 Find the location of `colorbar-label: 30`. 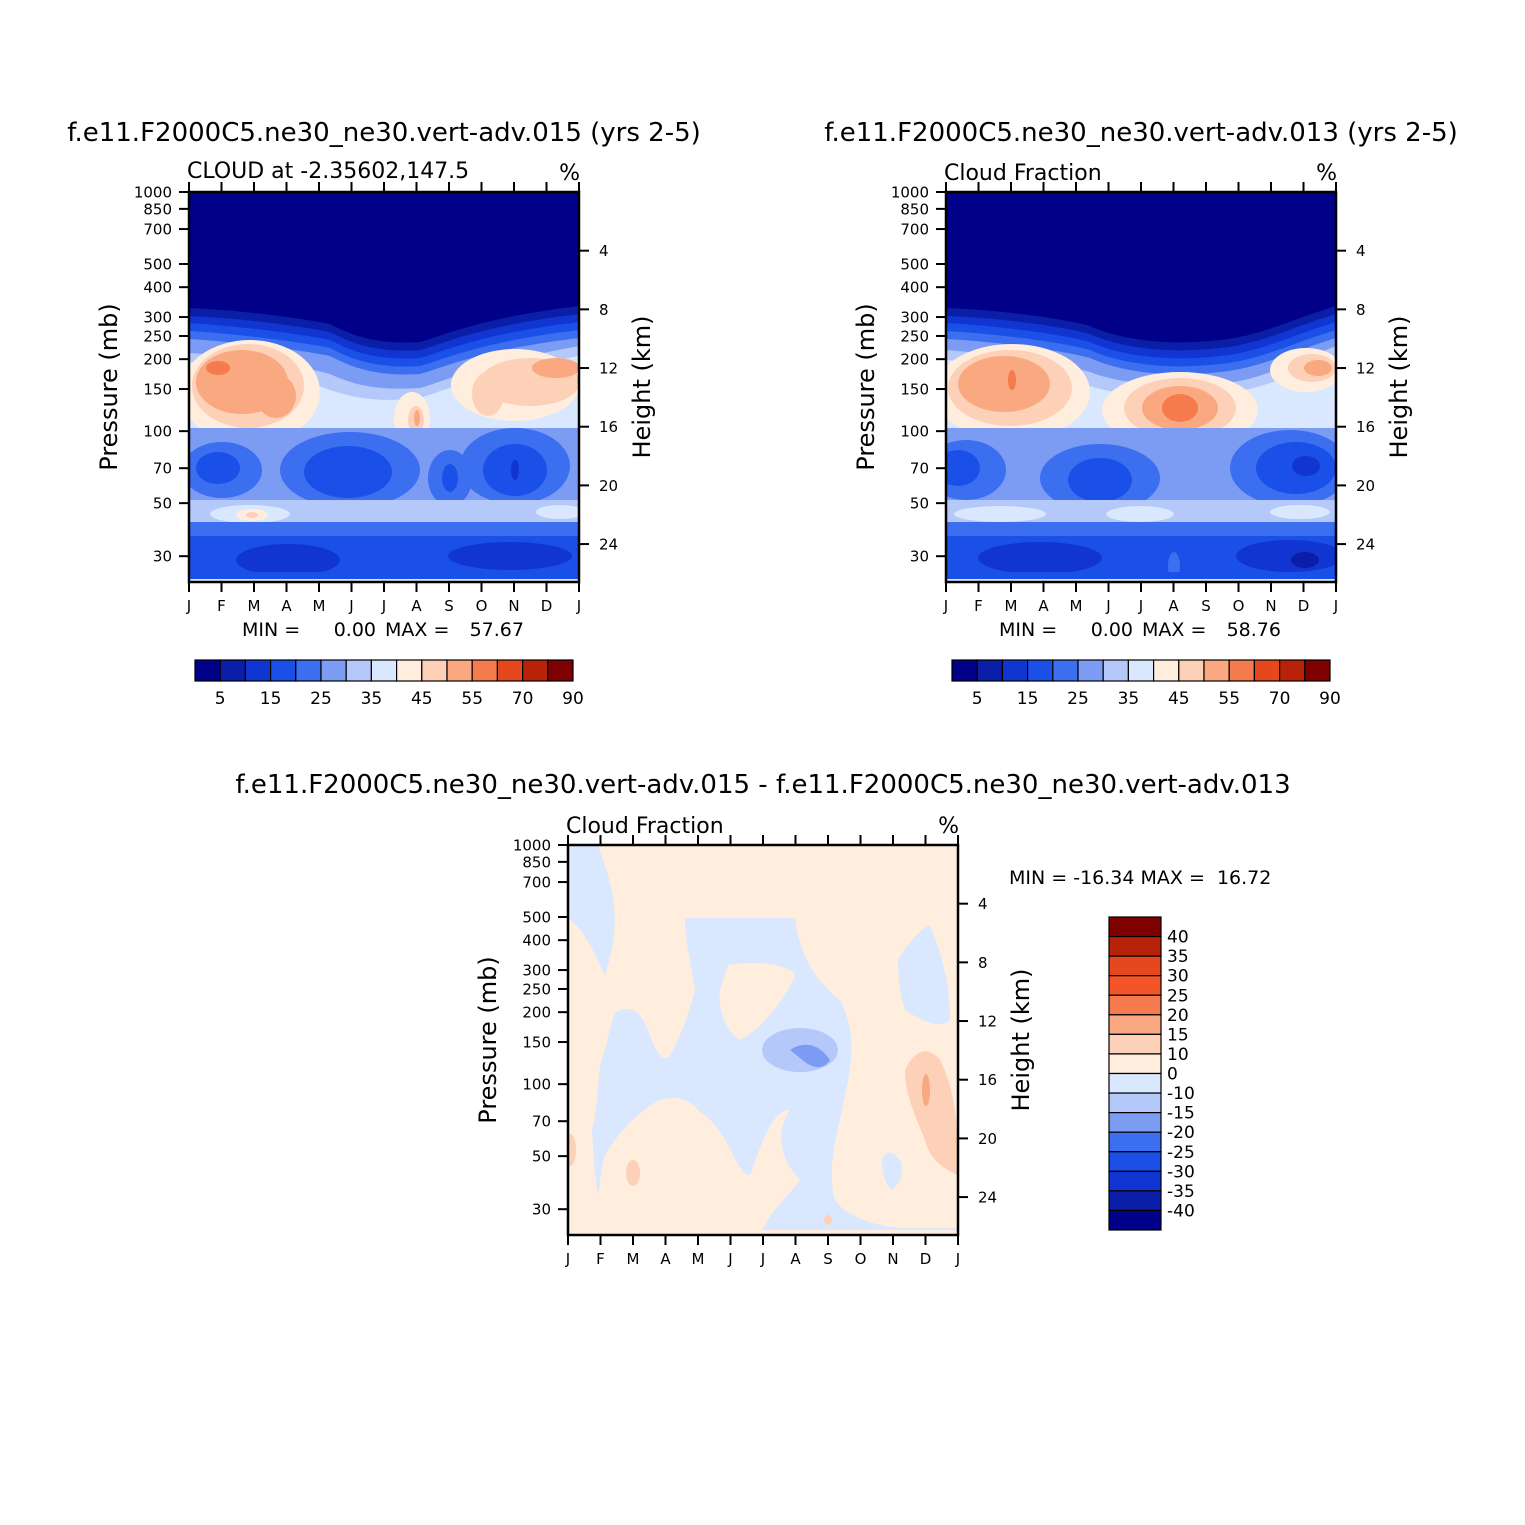

colorbar-label: 30 is located at coordinates (1178, 977).